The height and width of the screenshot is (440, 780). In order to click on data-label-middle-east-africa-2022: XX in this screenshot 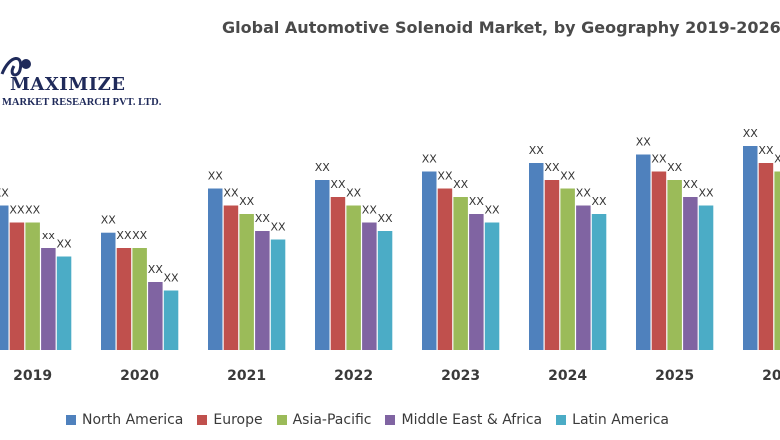, I will do `click(370, 210)`.